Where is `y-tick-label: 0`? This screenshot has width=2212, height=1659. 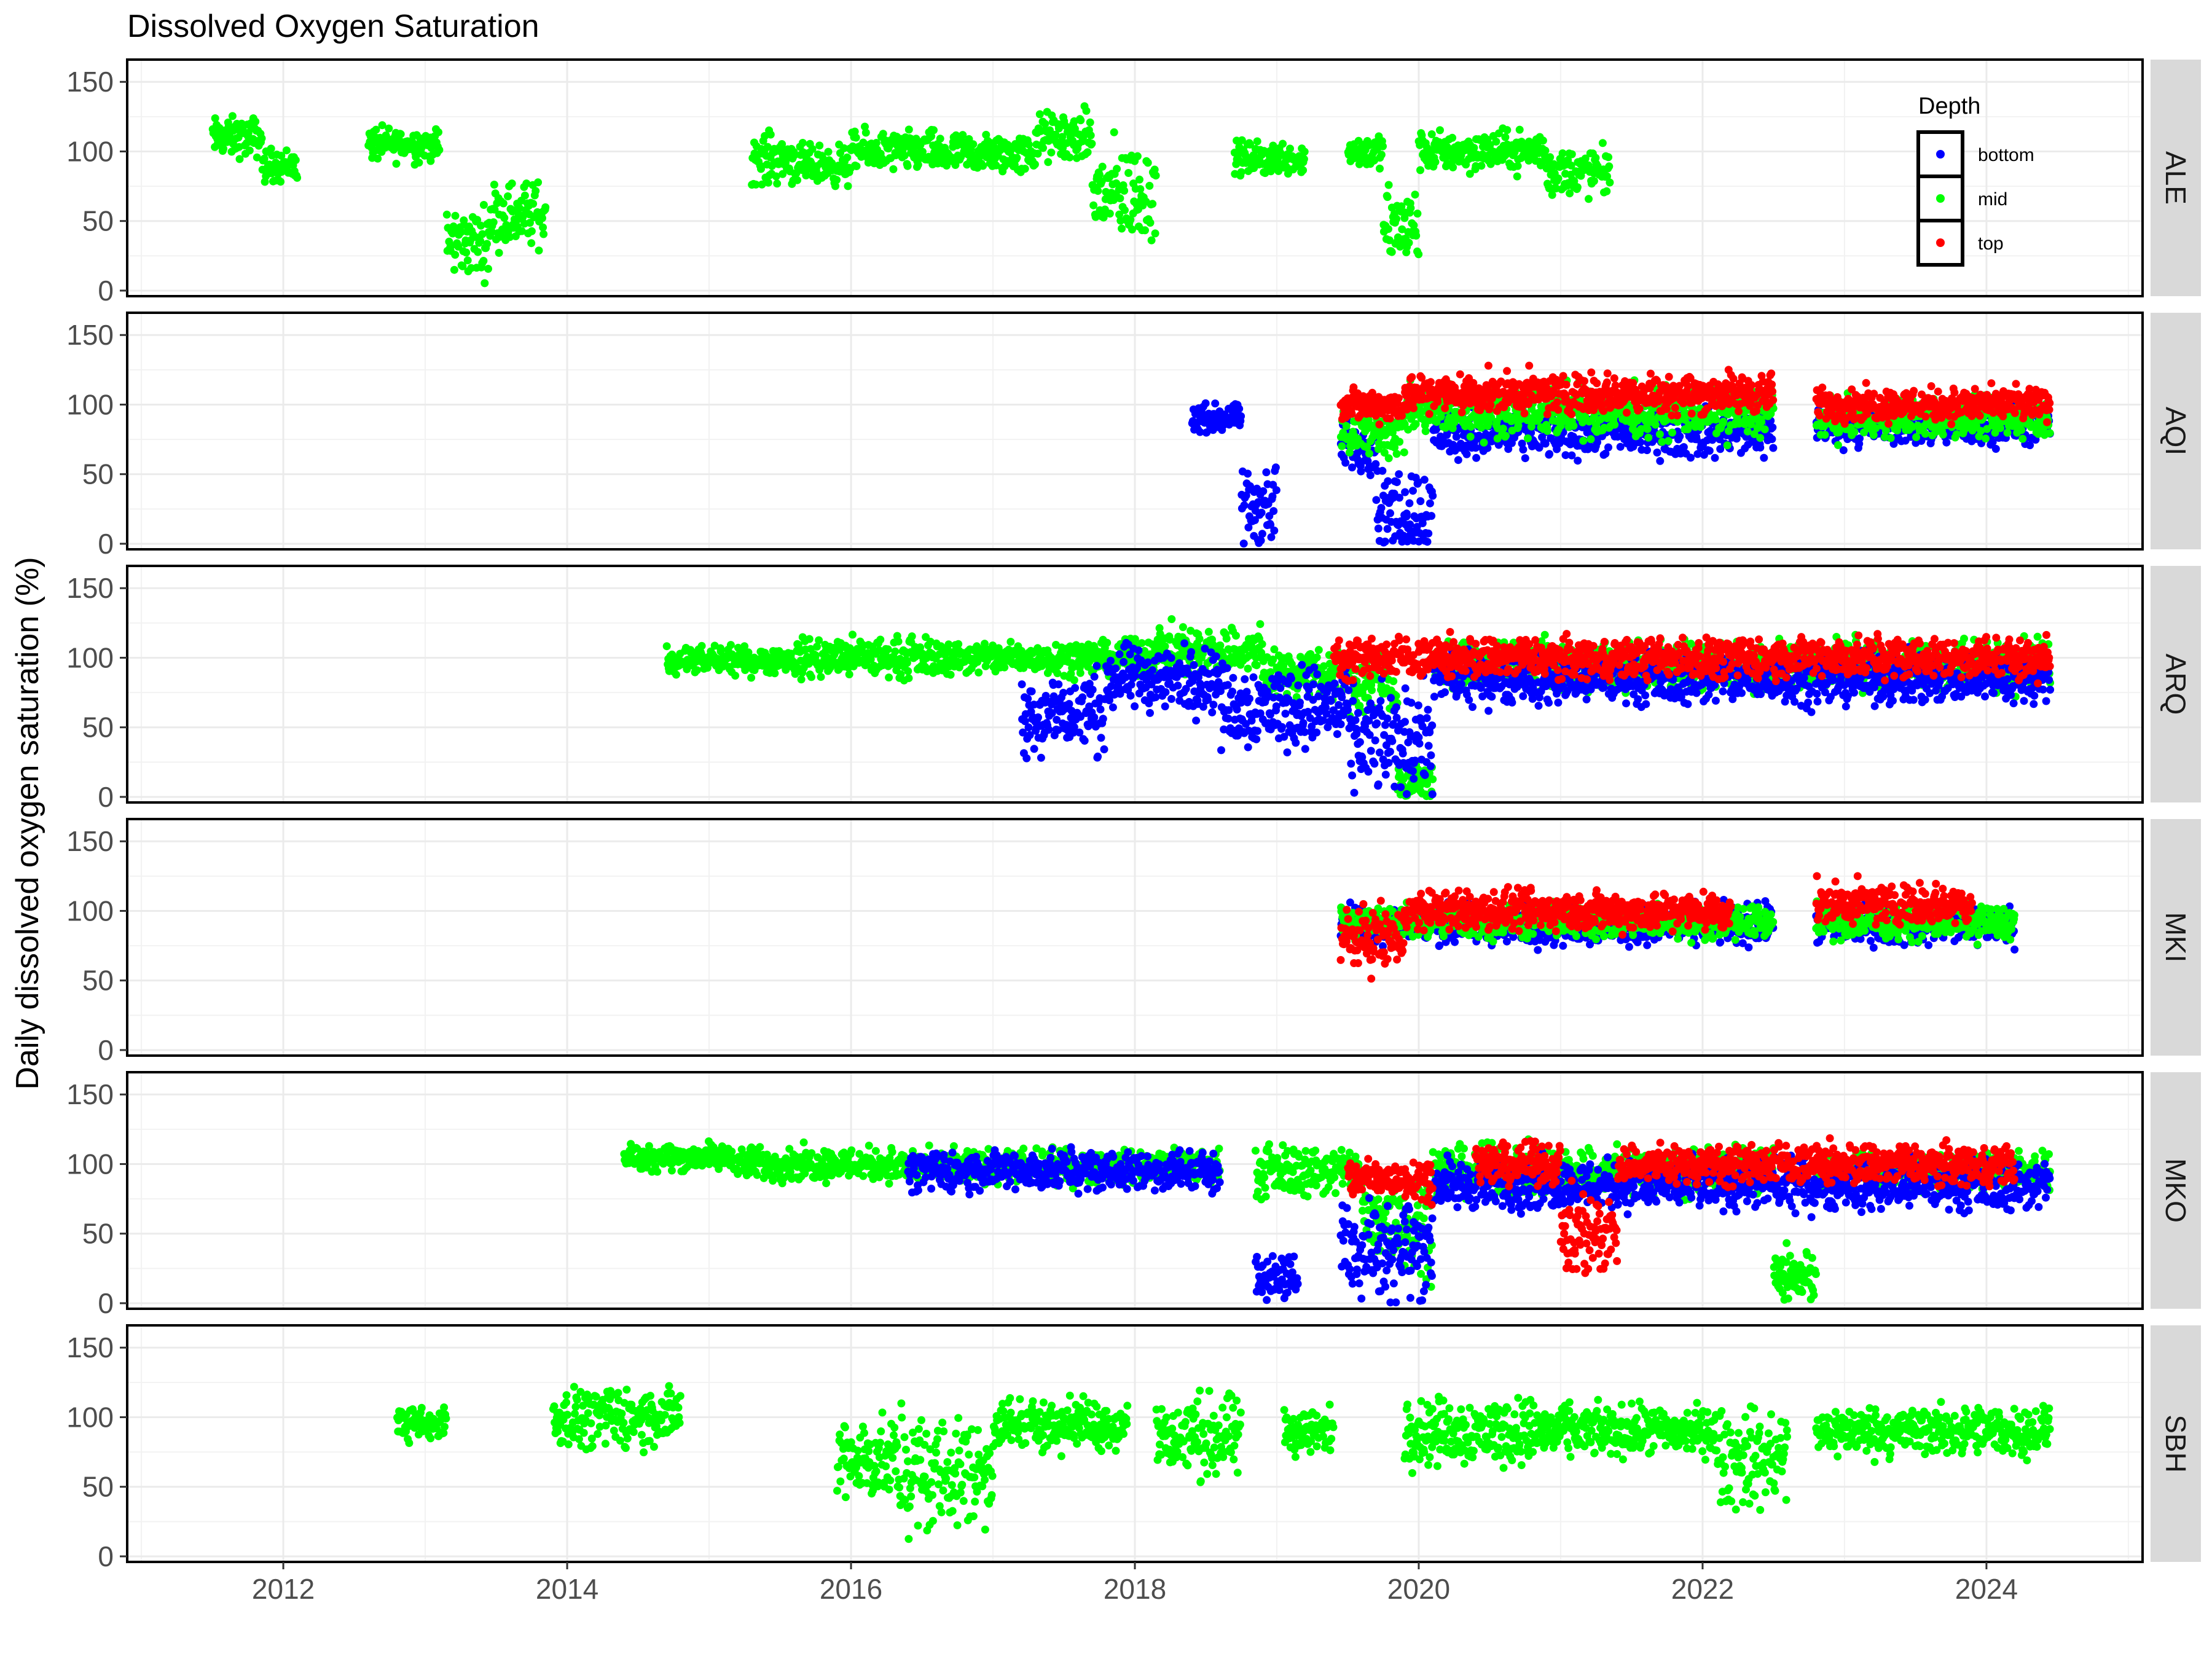 y-tick-label: 0 is located at coordinates (106, 291).